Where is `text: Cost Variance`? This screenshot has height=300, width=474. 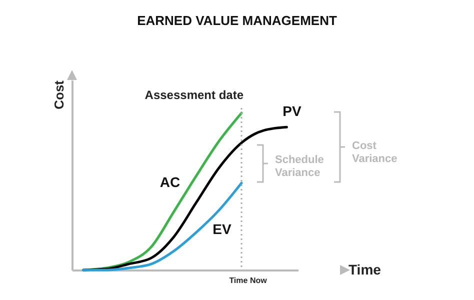
text: Cost Variance is located at coordinates (375, 152).